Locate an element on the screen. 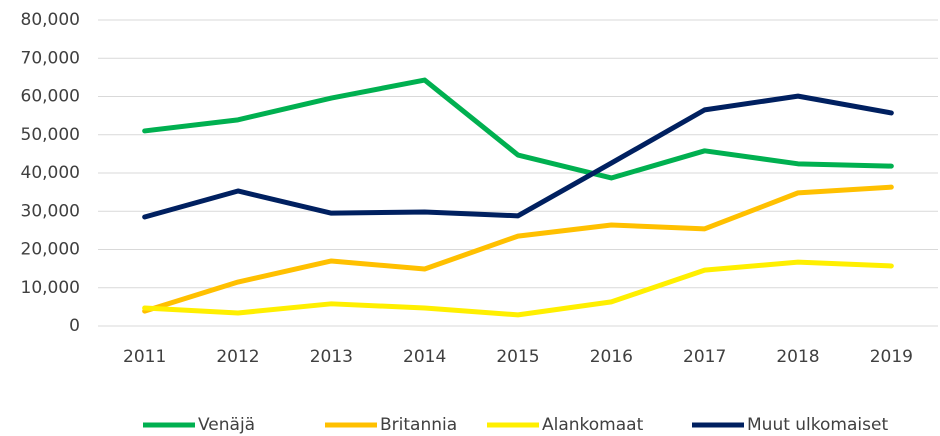 The width and height of the screenshot is (940, 436). y-tick-label: 10,000 is located at coordinates (50, 288).